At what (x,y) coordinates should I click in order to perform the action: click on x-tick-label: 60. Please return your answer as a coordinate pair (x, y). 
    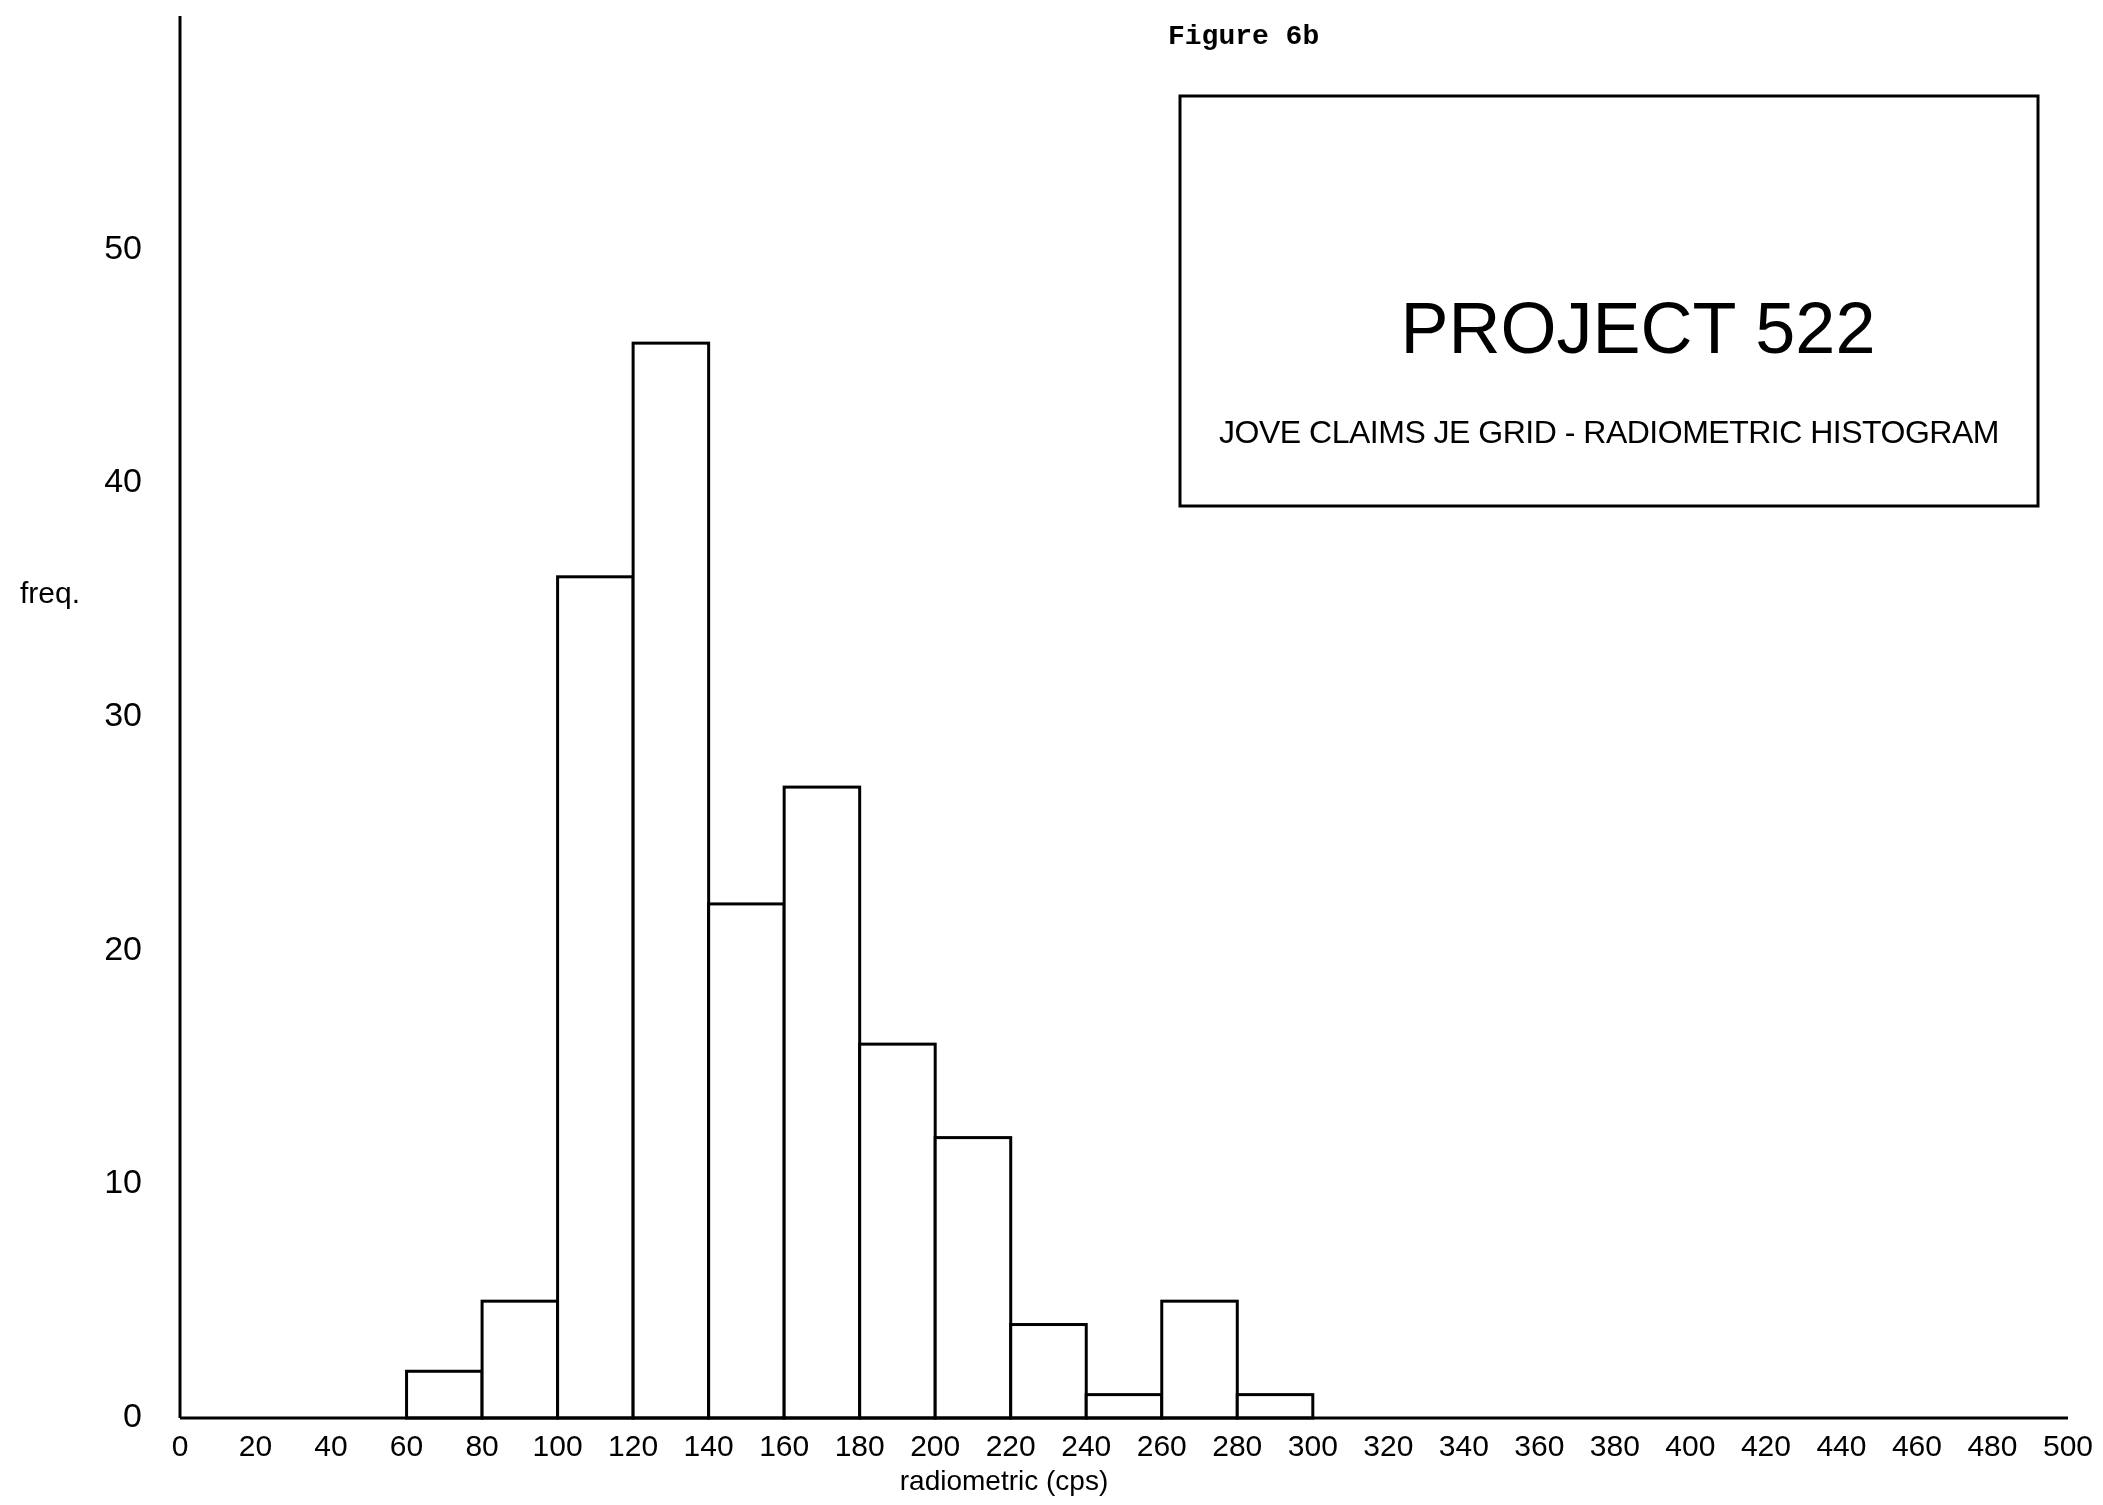
    Looking at the image, I should click on (406, 1445).